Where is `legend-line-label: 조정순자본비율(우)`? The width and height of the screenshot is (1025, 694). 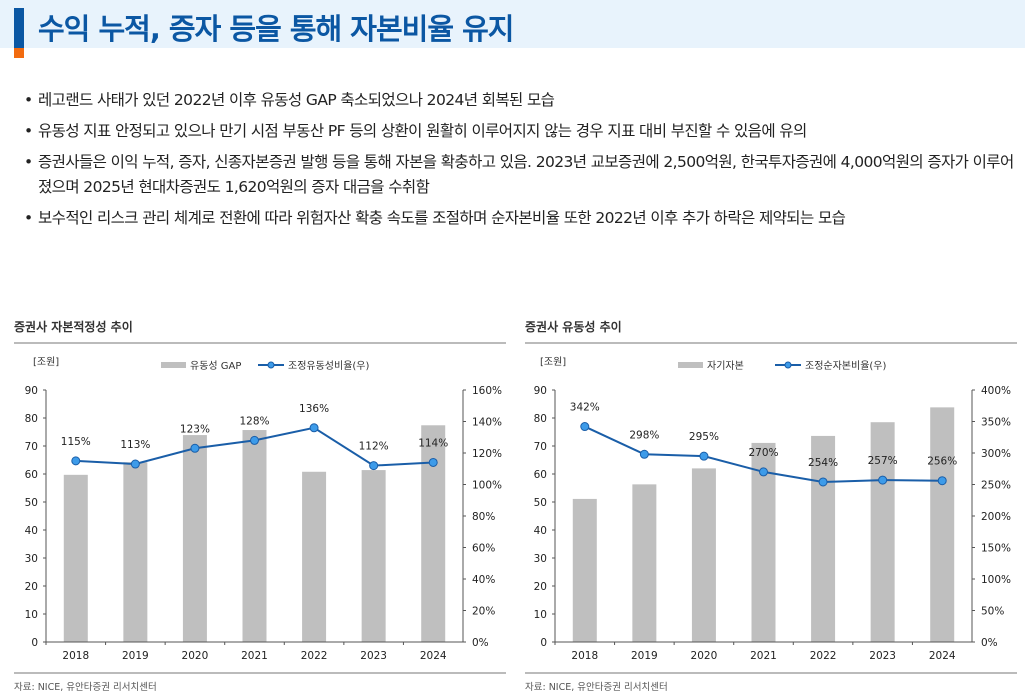
legend-line-label: 조정순자본비율(우) is located at coordinates (846, 366).